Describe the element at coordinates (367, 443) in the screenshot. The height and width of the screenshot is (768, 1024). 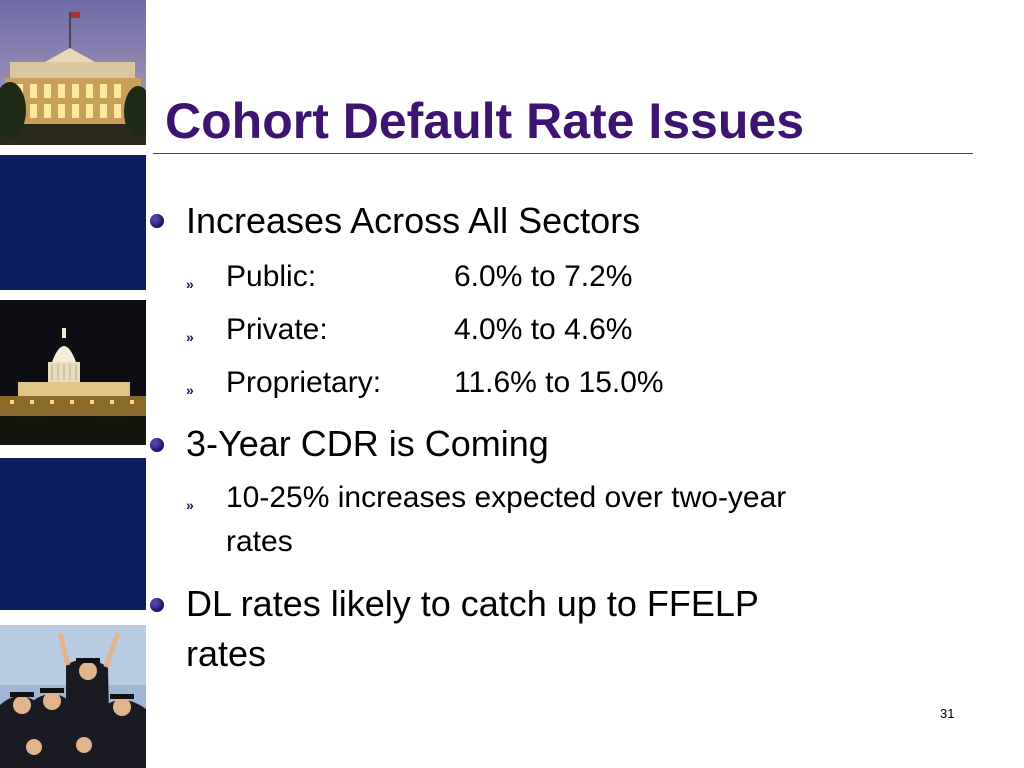
I see `bullet-2-text: 3-Year CDR is Coming` at that location.